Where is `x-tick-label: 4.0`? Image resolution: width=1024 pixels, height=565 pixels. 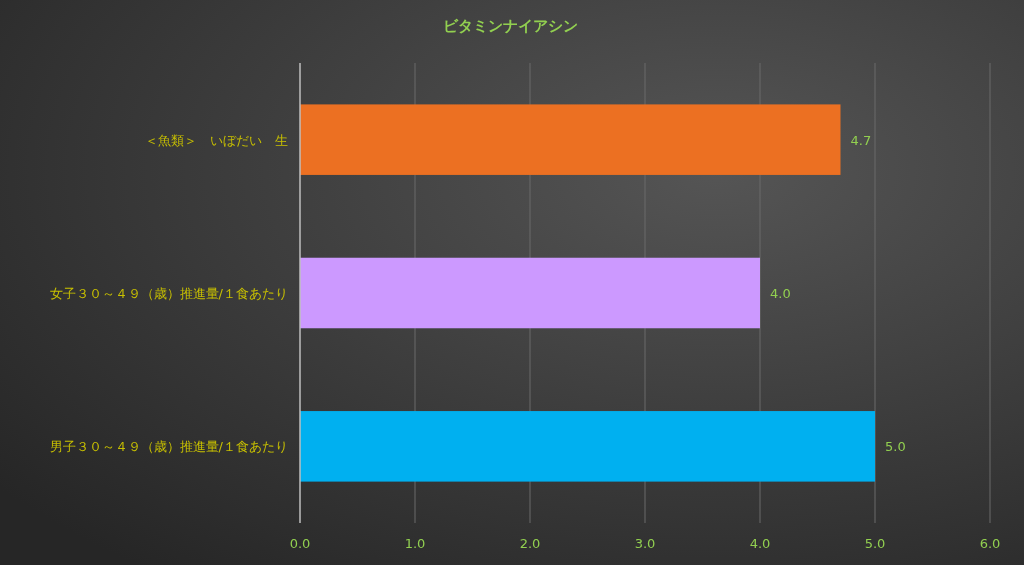
x-tick-label: 4.0 is located at coordinates (760, 543).